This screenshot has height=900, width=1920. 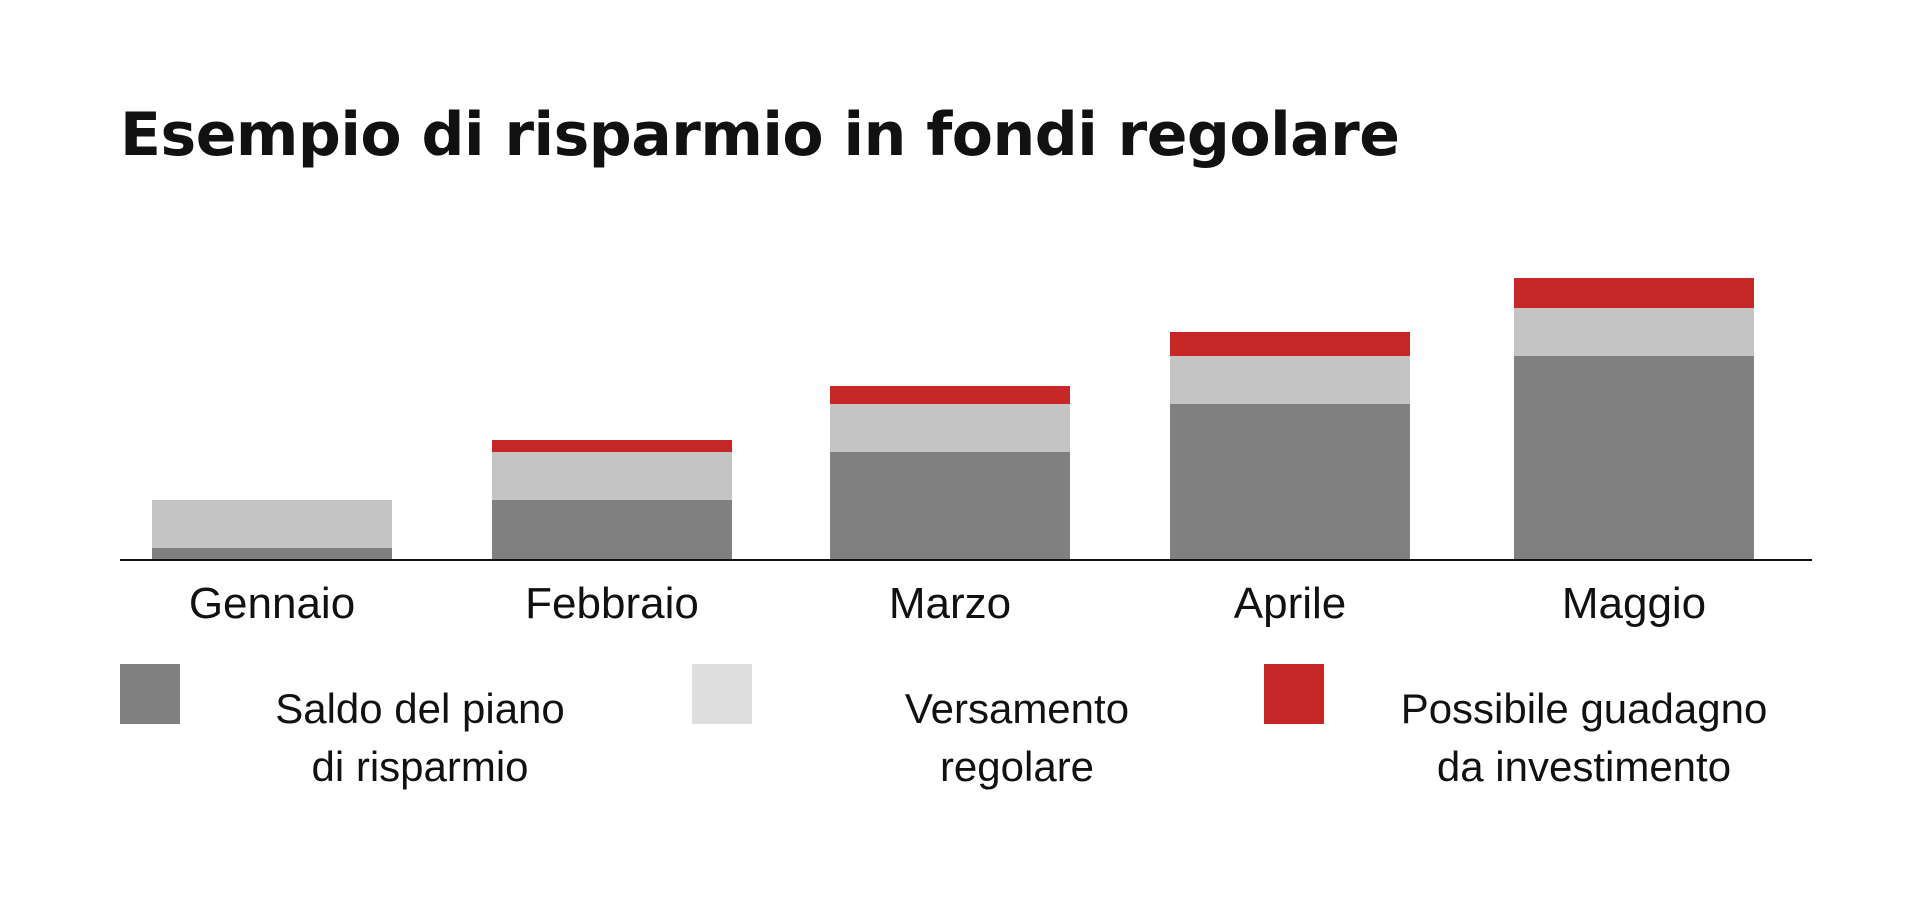 What do you see at coordinates (1584, 737) in the screenshot?
I see `legend-label-guadagno: Possibile guadagno da investimento` at bounding box center [1584, 737].